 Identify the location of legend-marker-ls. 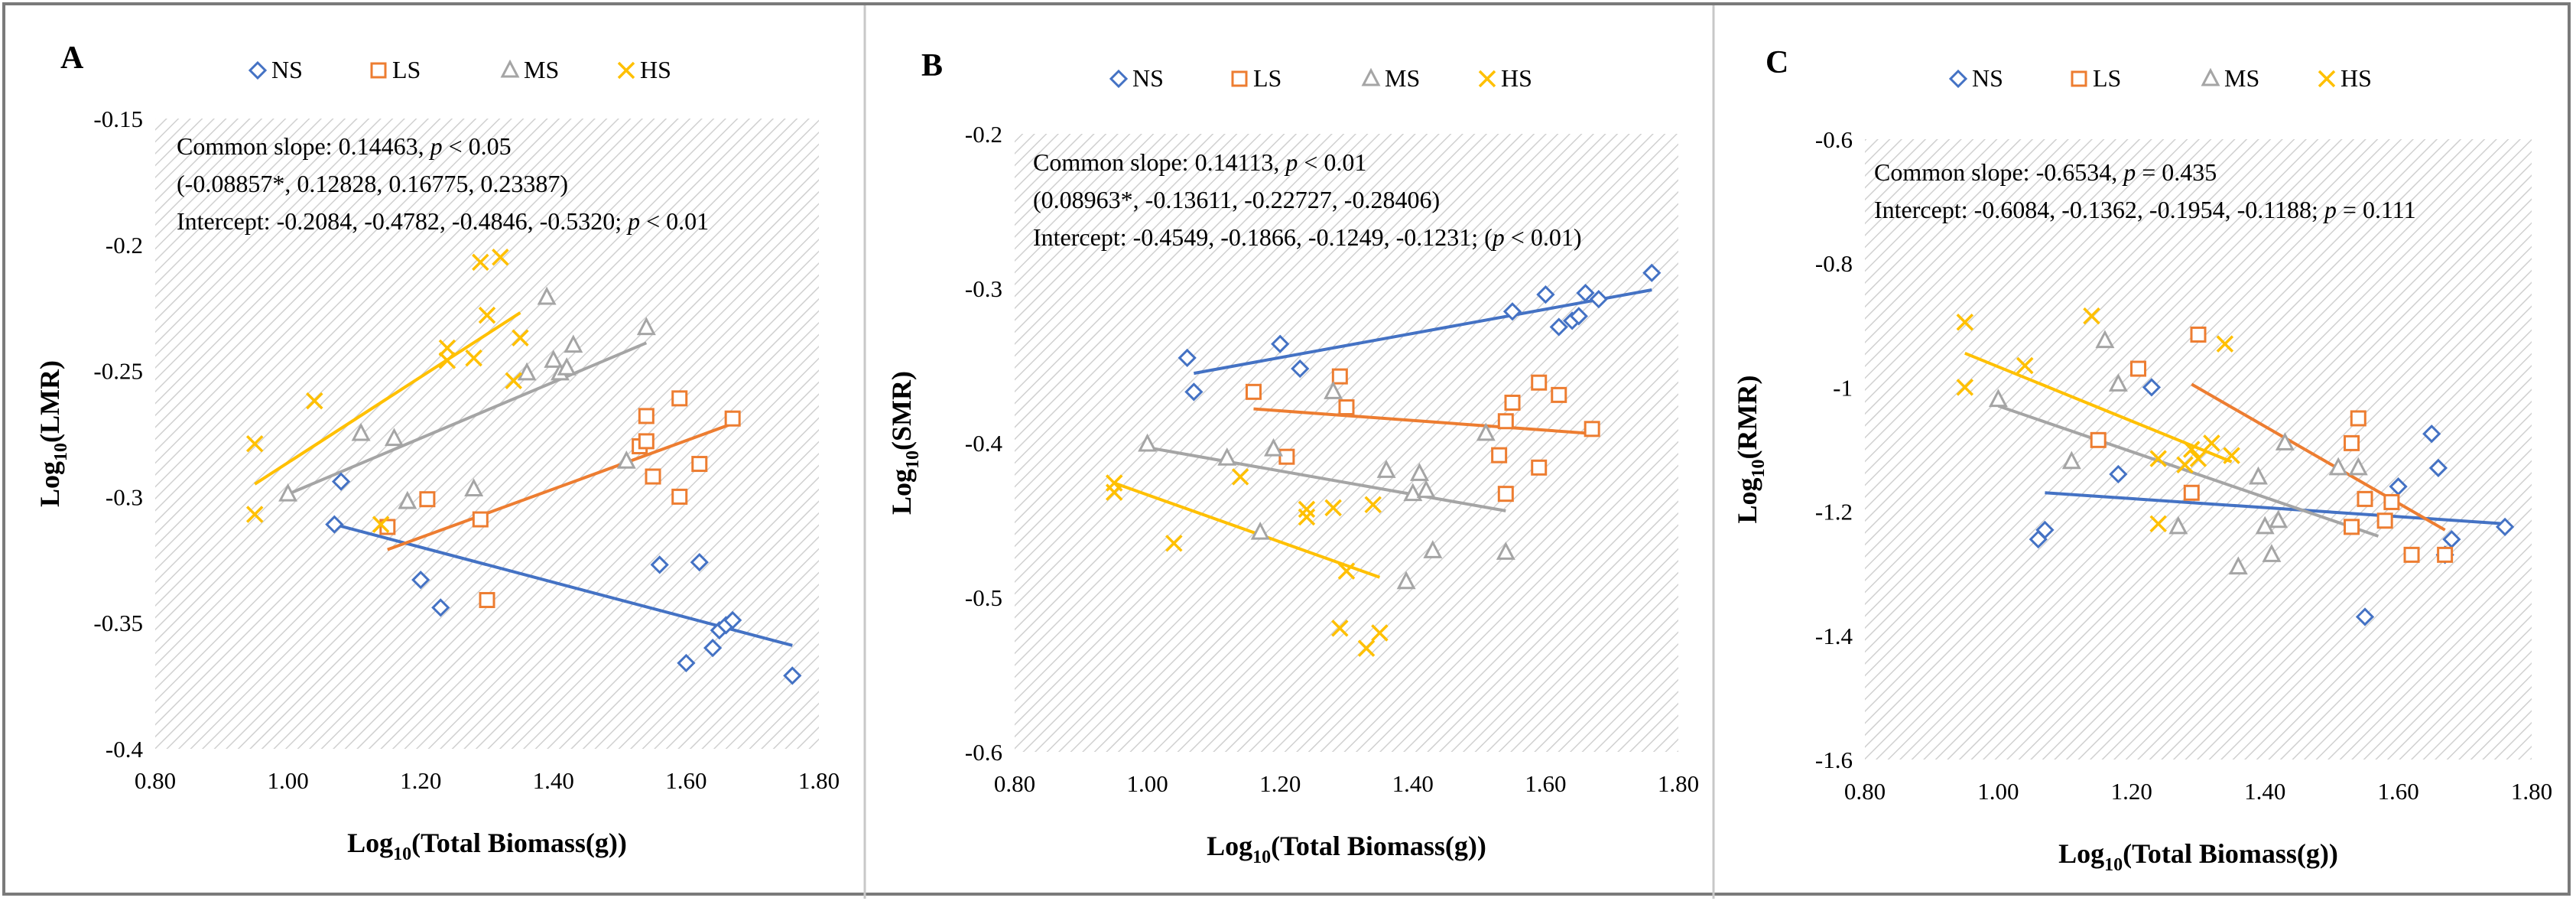
(1240, 78).